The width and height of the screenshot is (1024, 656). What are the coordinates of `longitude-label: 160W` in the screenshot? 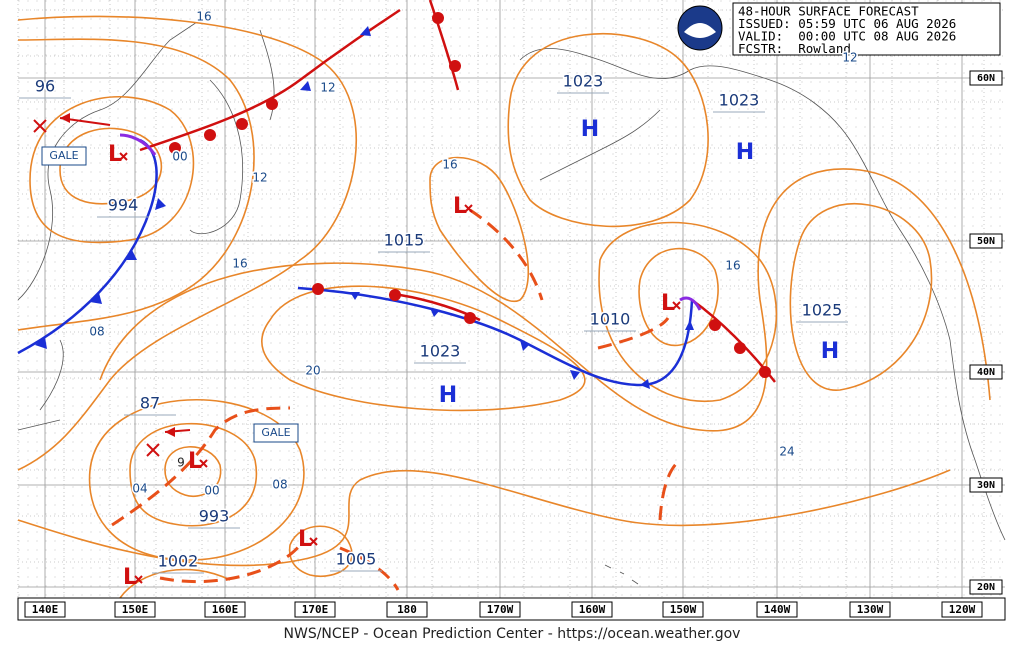 It's located at (592, 609).